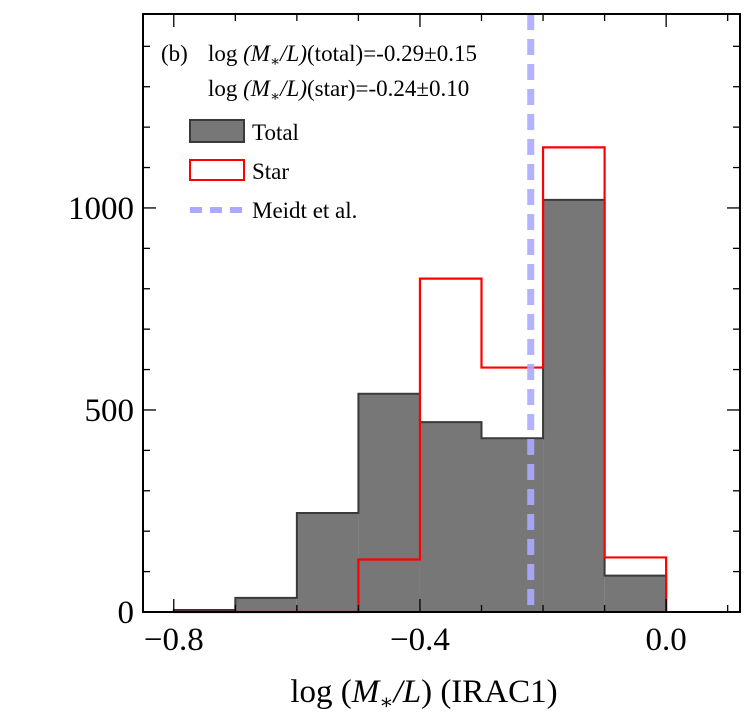 This screenshot has height=713, width=748. Describe the element at coordinates (101, 209) in the screenshot. I see `y-tick-label: 1000` at that location.